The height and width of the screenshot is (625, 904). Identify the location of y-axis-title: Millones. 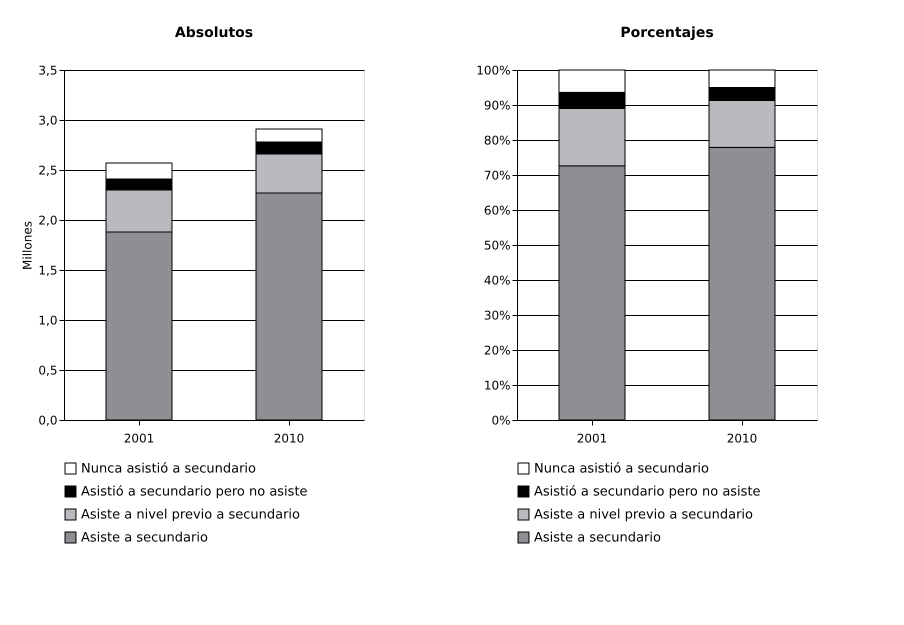
(27, 245).